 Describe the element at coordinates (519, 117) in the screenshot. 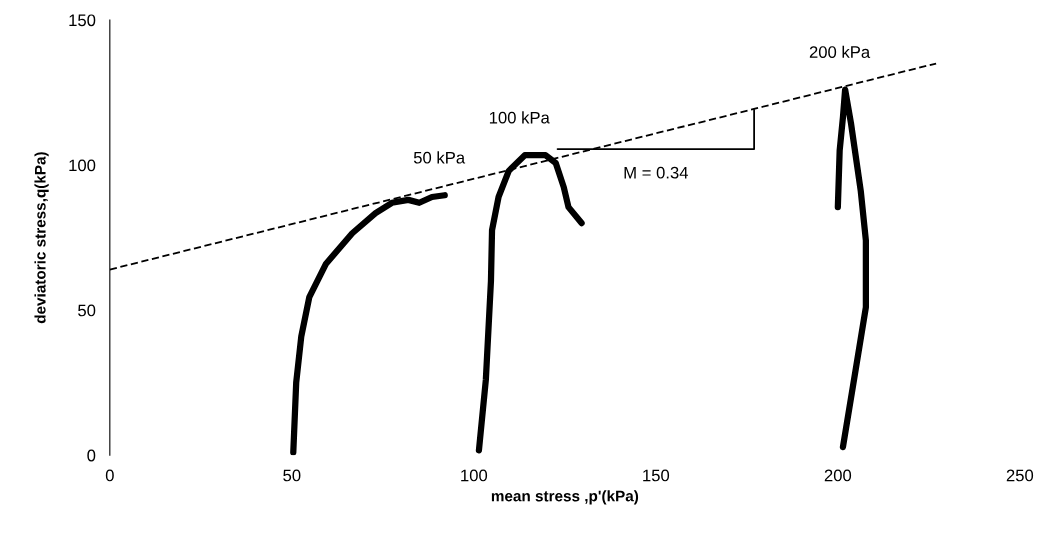

I see `series-label: 100 kPa` at that location.